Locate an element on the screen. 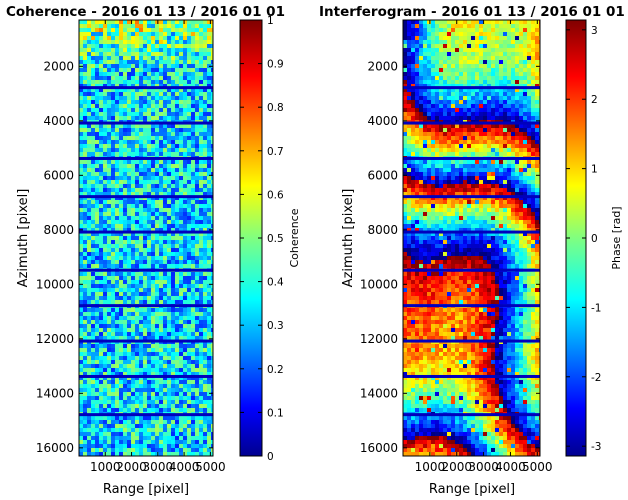 This screenshot has width=628, height=500. colorbar-tick-label: 0.1 is located at coordinates (275, 413).